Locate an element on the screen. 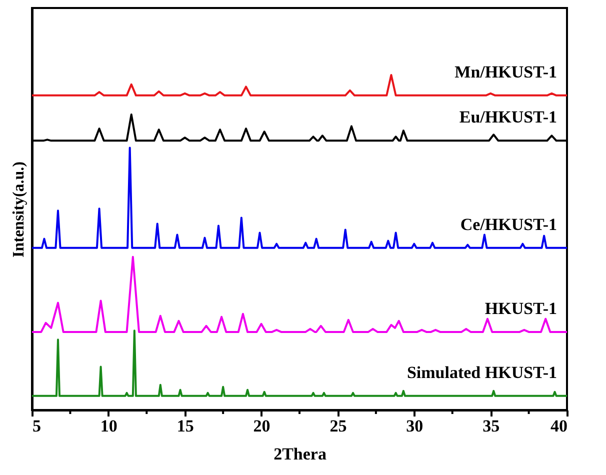 This screenshot has width=606, height=475. x-tick-label: 30 is located at coordinates (415, 426).